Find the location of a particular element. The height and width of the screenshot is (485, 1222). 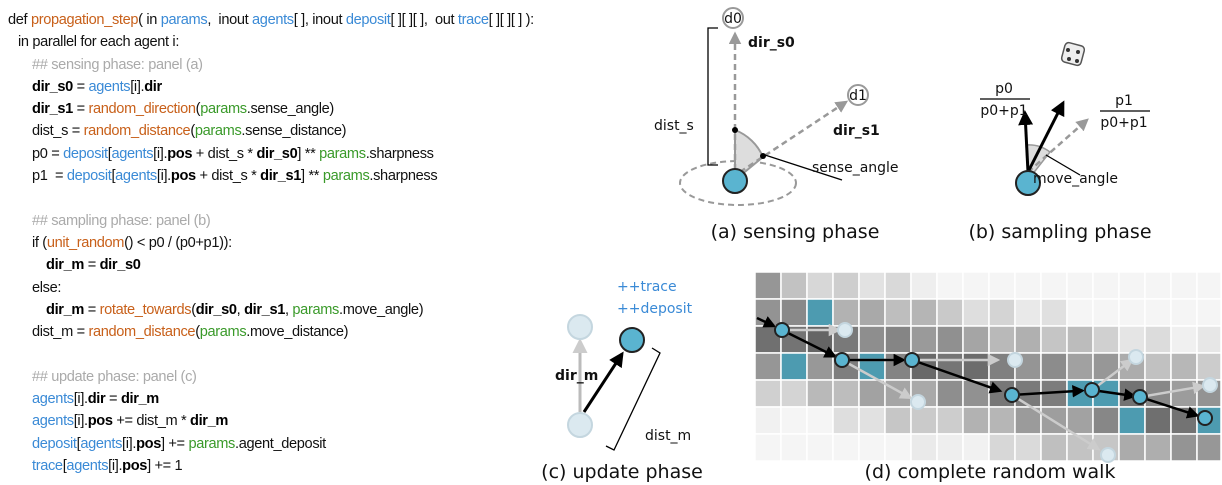

code-token: ## sampling phase: panel (b) is located at coordinates (121, 220).